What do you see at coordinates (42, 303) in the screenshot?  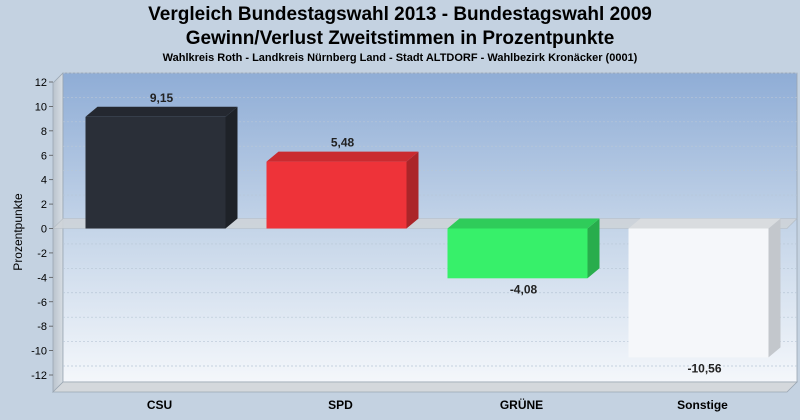 I see `y-tick-label: -6` at bounding box center [42, 303].